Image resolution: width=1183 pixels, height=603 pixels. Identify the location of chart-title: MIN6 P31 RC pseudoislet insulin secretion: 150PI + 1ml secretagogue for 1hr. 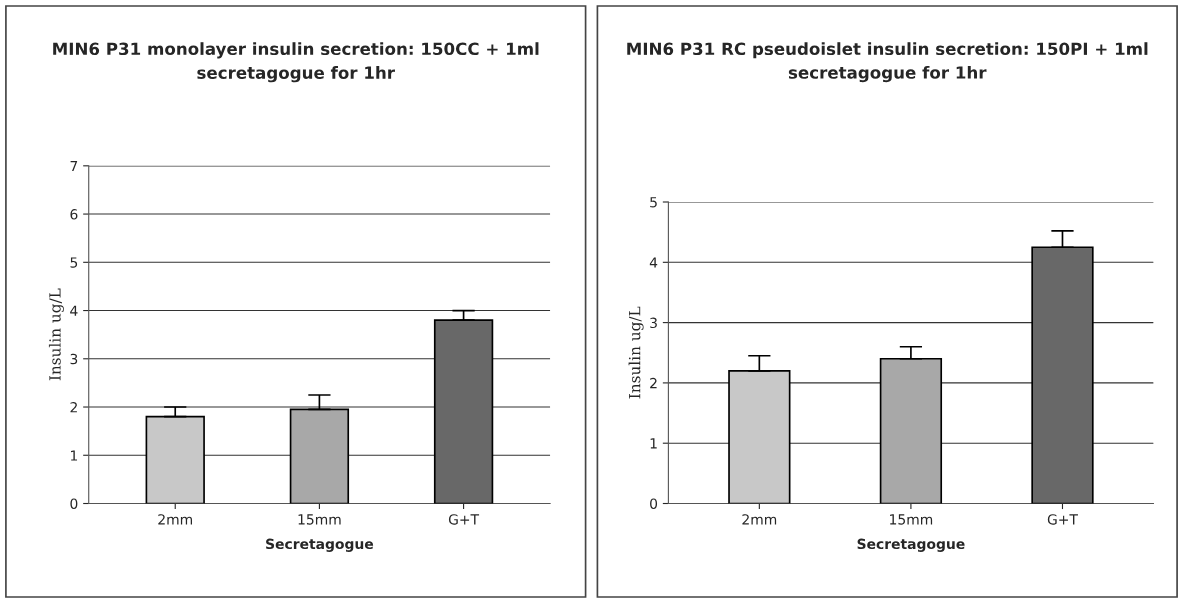
(887, 62).